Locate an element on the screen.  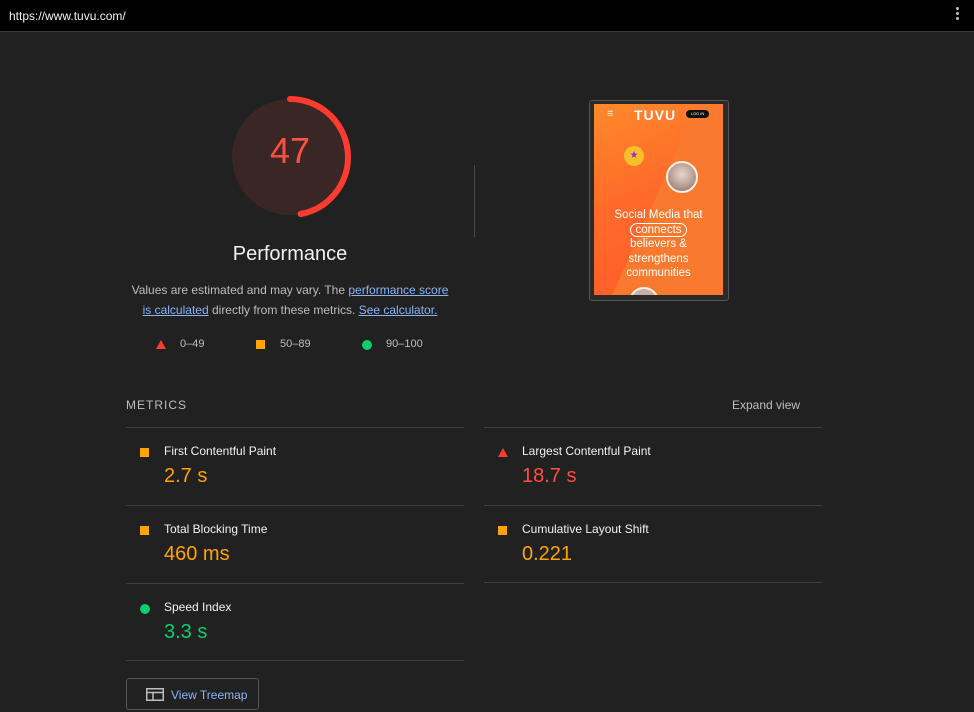
view-treemap-button: View Treemap is located at coordinates (192, 694).